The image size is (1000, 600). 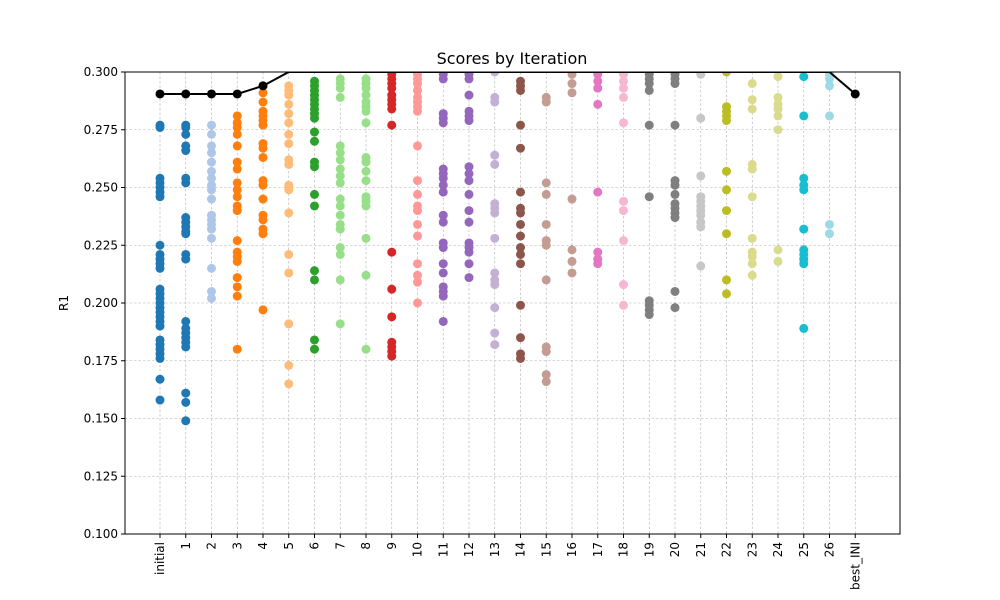 What do you see at coordinates (778, 549) in the screenshot?
I see `x-tick-label: 24` at bounding box center [778, 549].